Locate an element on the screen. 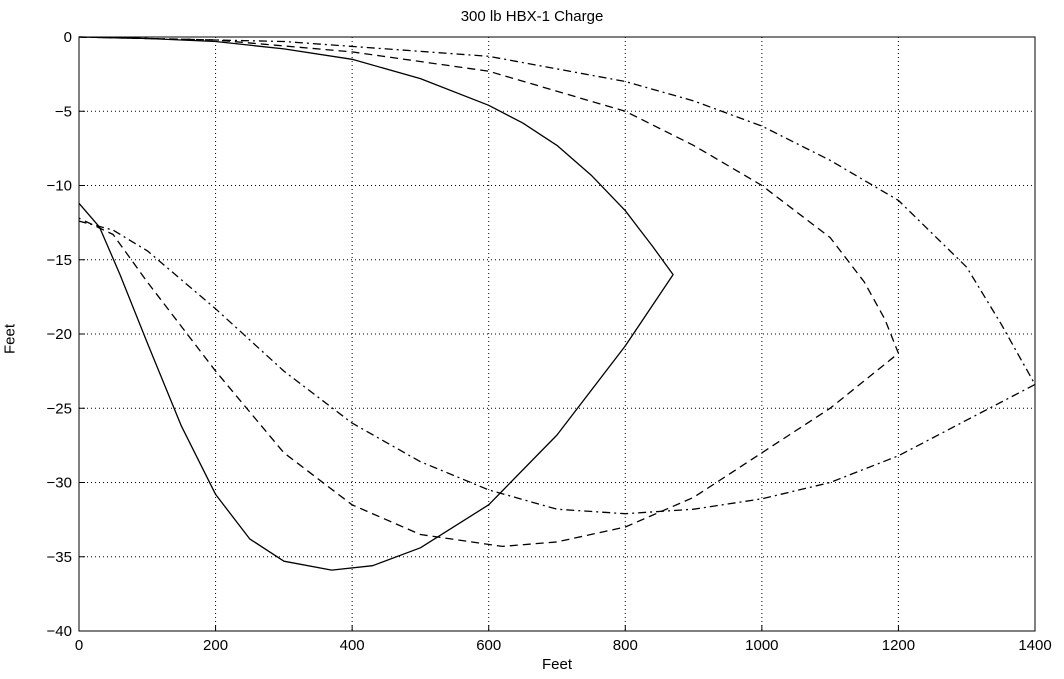 The width and height of the screenshot is (1064, 679). y-tick-label: −10 is located at coordinates (59, 186).